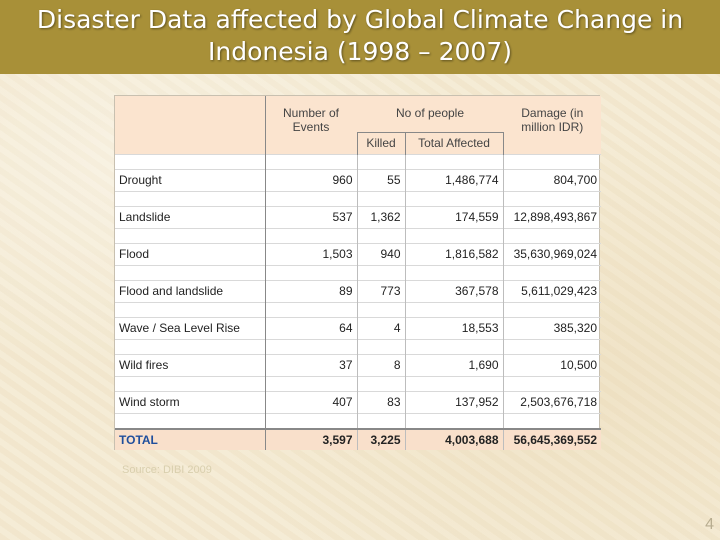  I want to click on cell-affected: 1,690, so click(454, 364).